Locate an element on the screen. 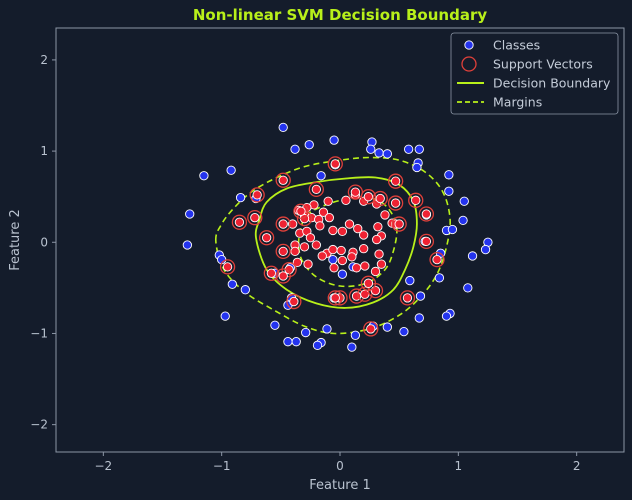 The image size is (632, 500). x-axis-label: Feature 1 is located at coordinates (340, 485).